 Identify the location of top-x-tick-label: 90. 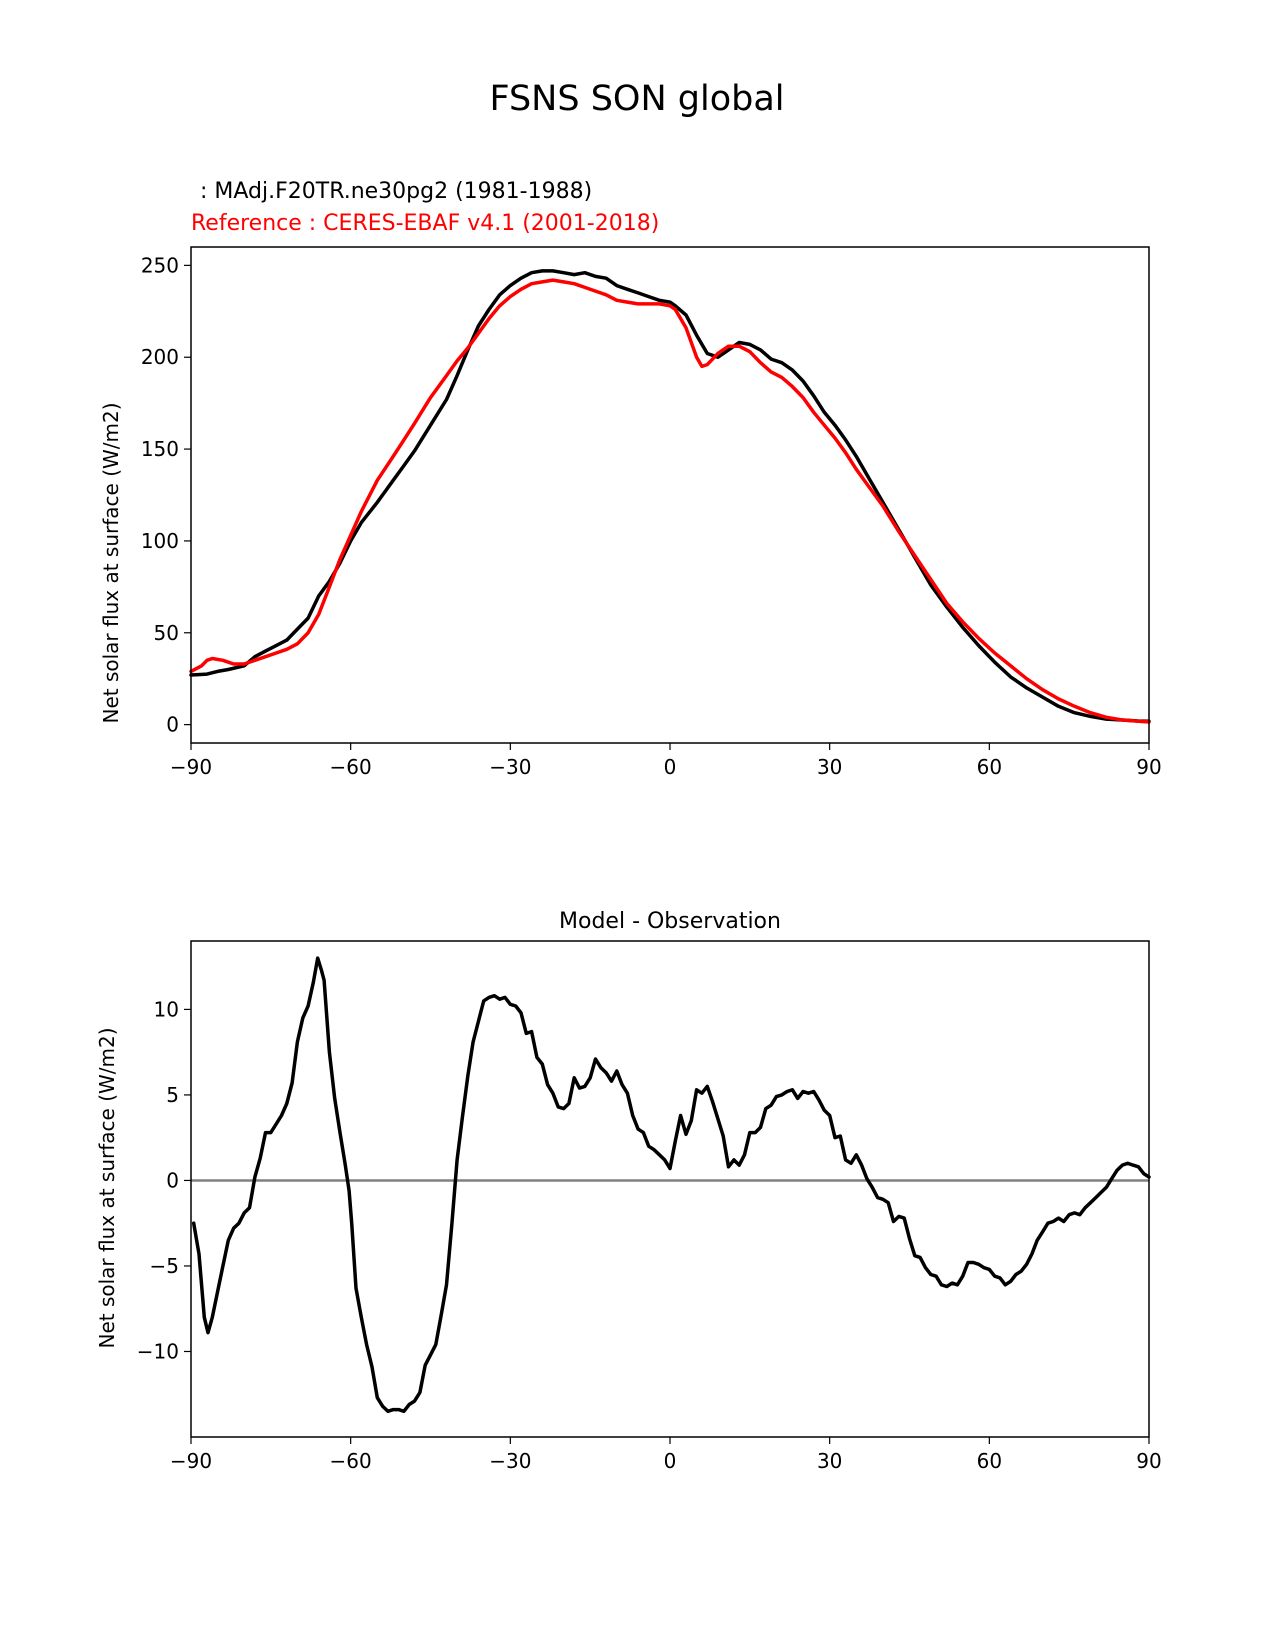
(1148, 767).